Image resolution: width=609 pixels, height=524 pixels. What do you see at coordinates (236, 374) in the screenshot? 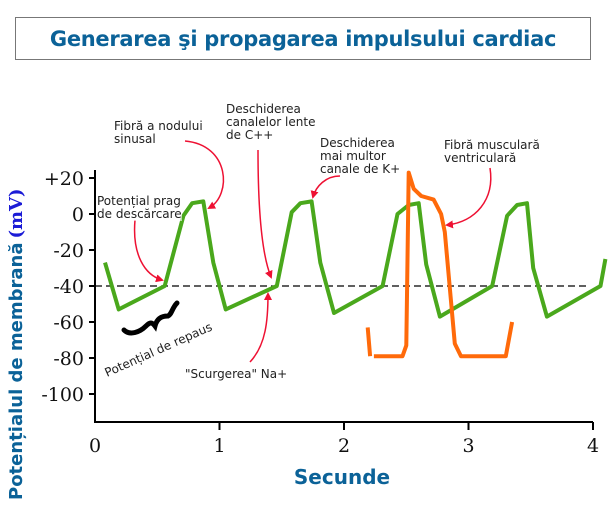
I see `annotation-na-leak: "Scurgerea" Na+` at bounding box center [236, 374].